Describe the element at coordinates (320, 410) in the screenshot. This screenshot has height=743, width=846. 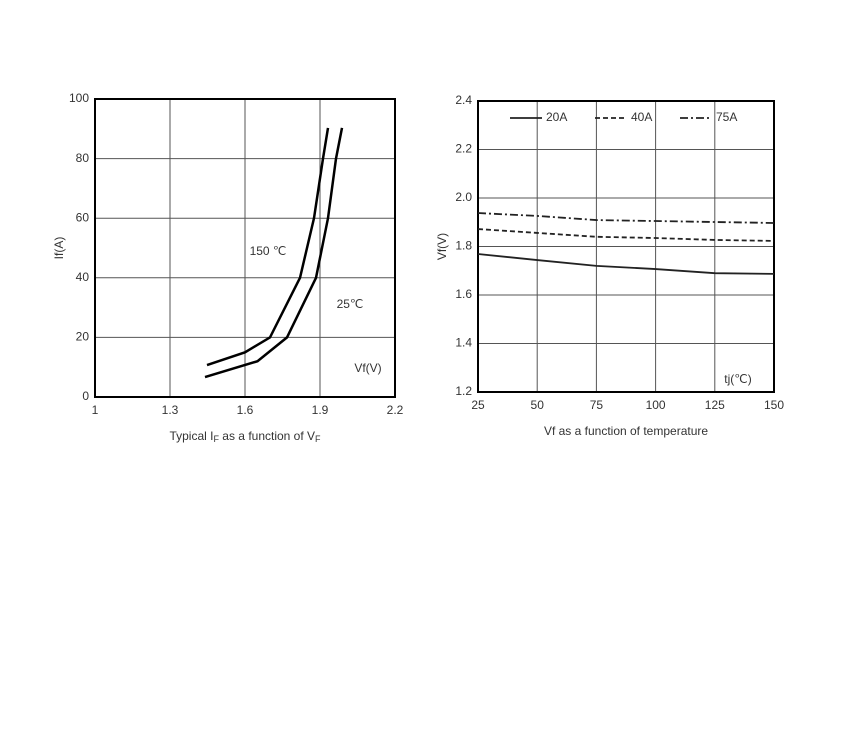
I see `x-tick-label: 1.9` at that location.